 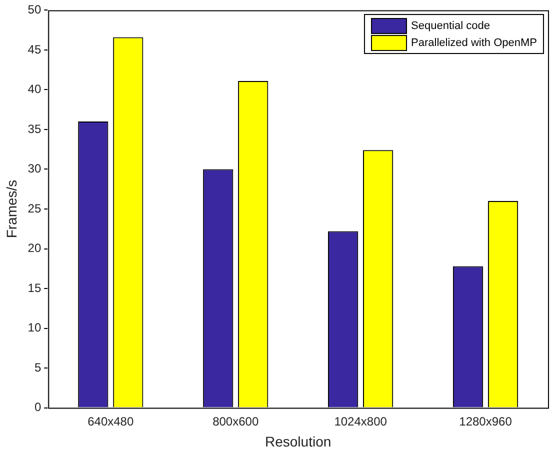 What do you see at coordinates (35, 89) in the screenshot?
I see `y-tick-label: 40` at bounding box center [35, 89].